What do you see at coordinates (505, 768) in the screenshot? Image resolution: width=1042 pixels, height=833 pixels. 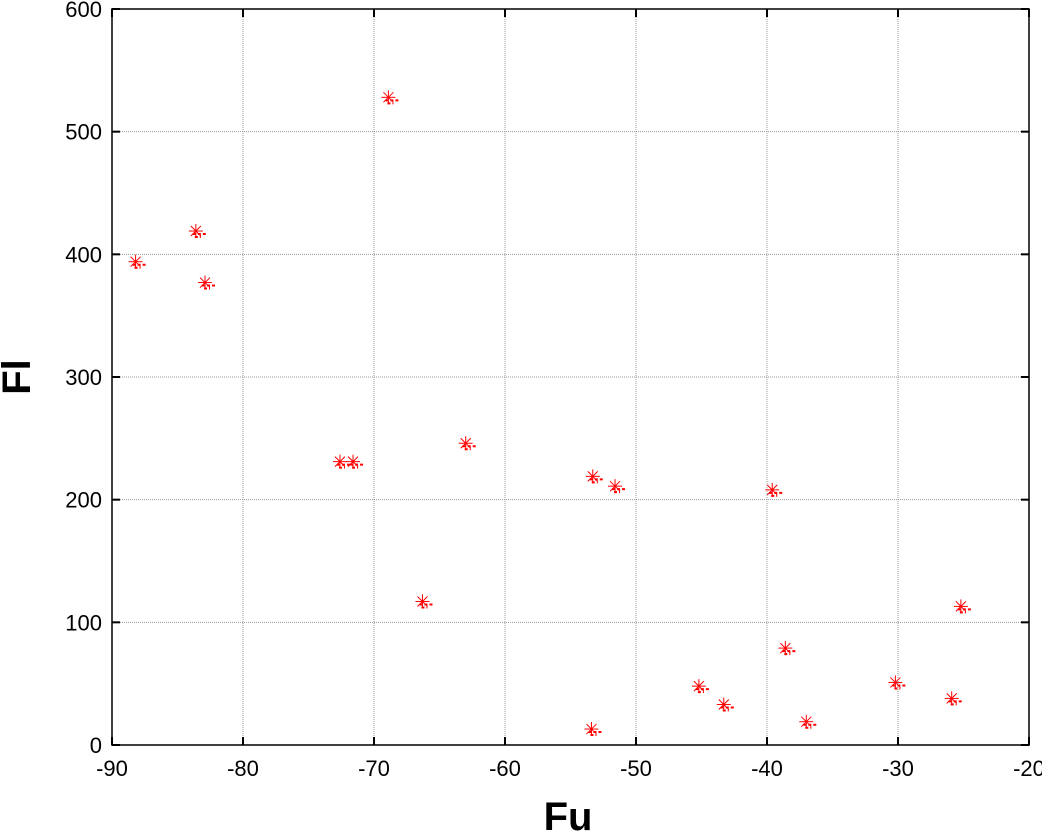 I see `x-tick-label: -60` at bounding box center [505, 768].